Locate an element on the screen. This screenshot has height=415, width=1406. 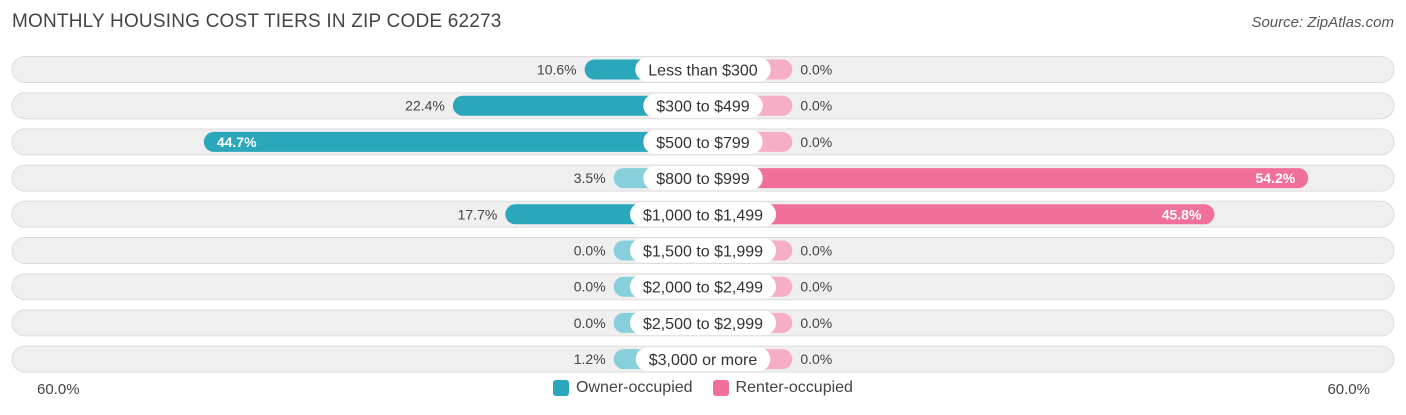
legend-item-renter: Renter-occupied is located at coordinates (782, 388).